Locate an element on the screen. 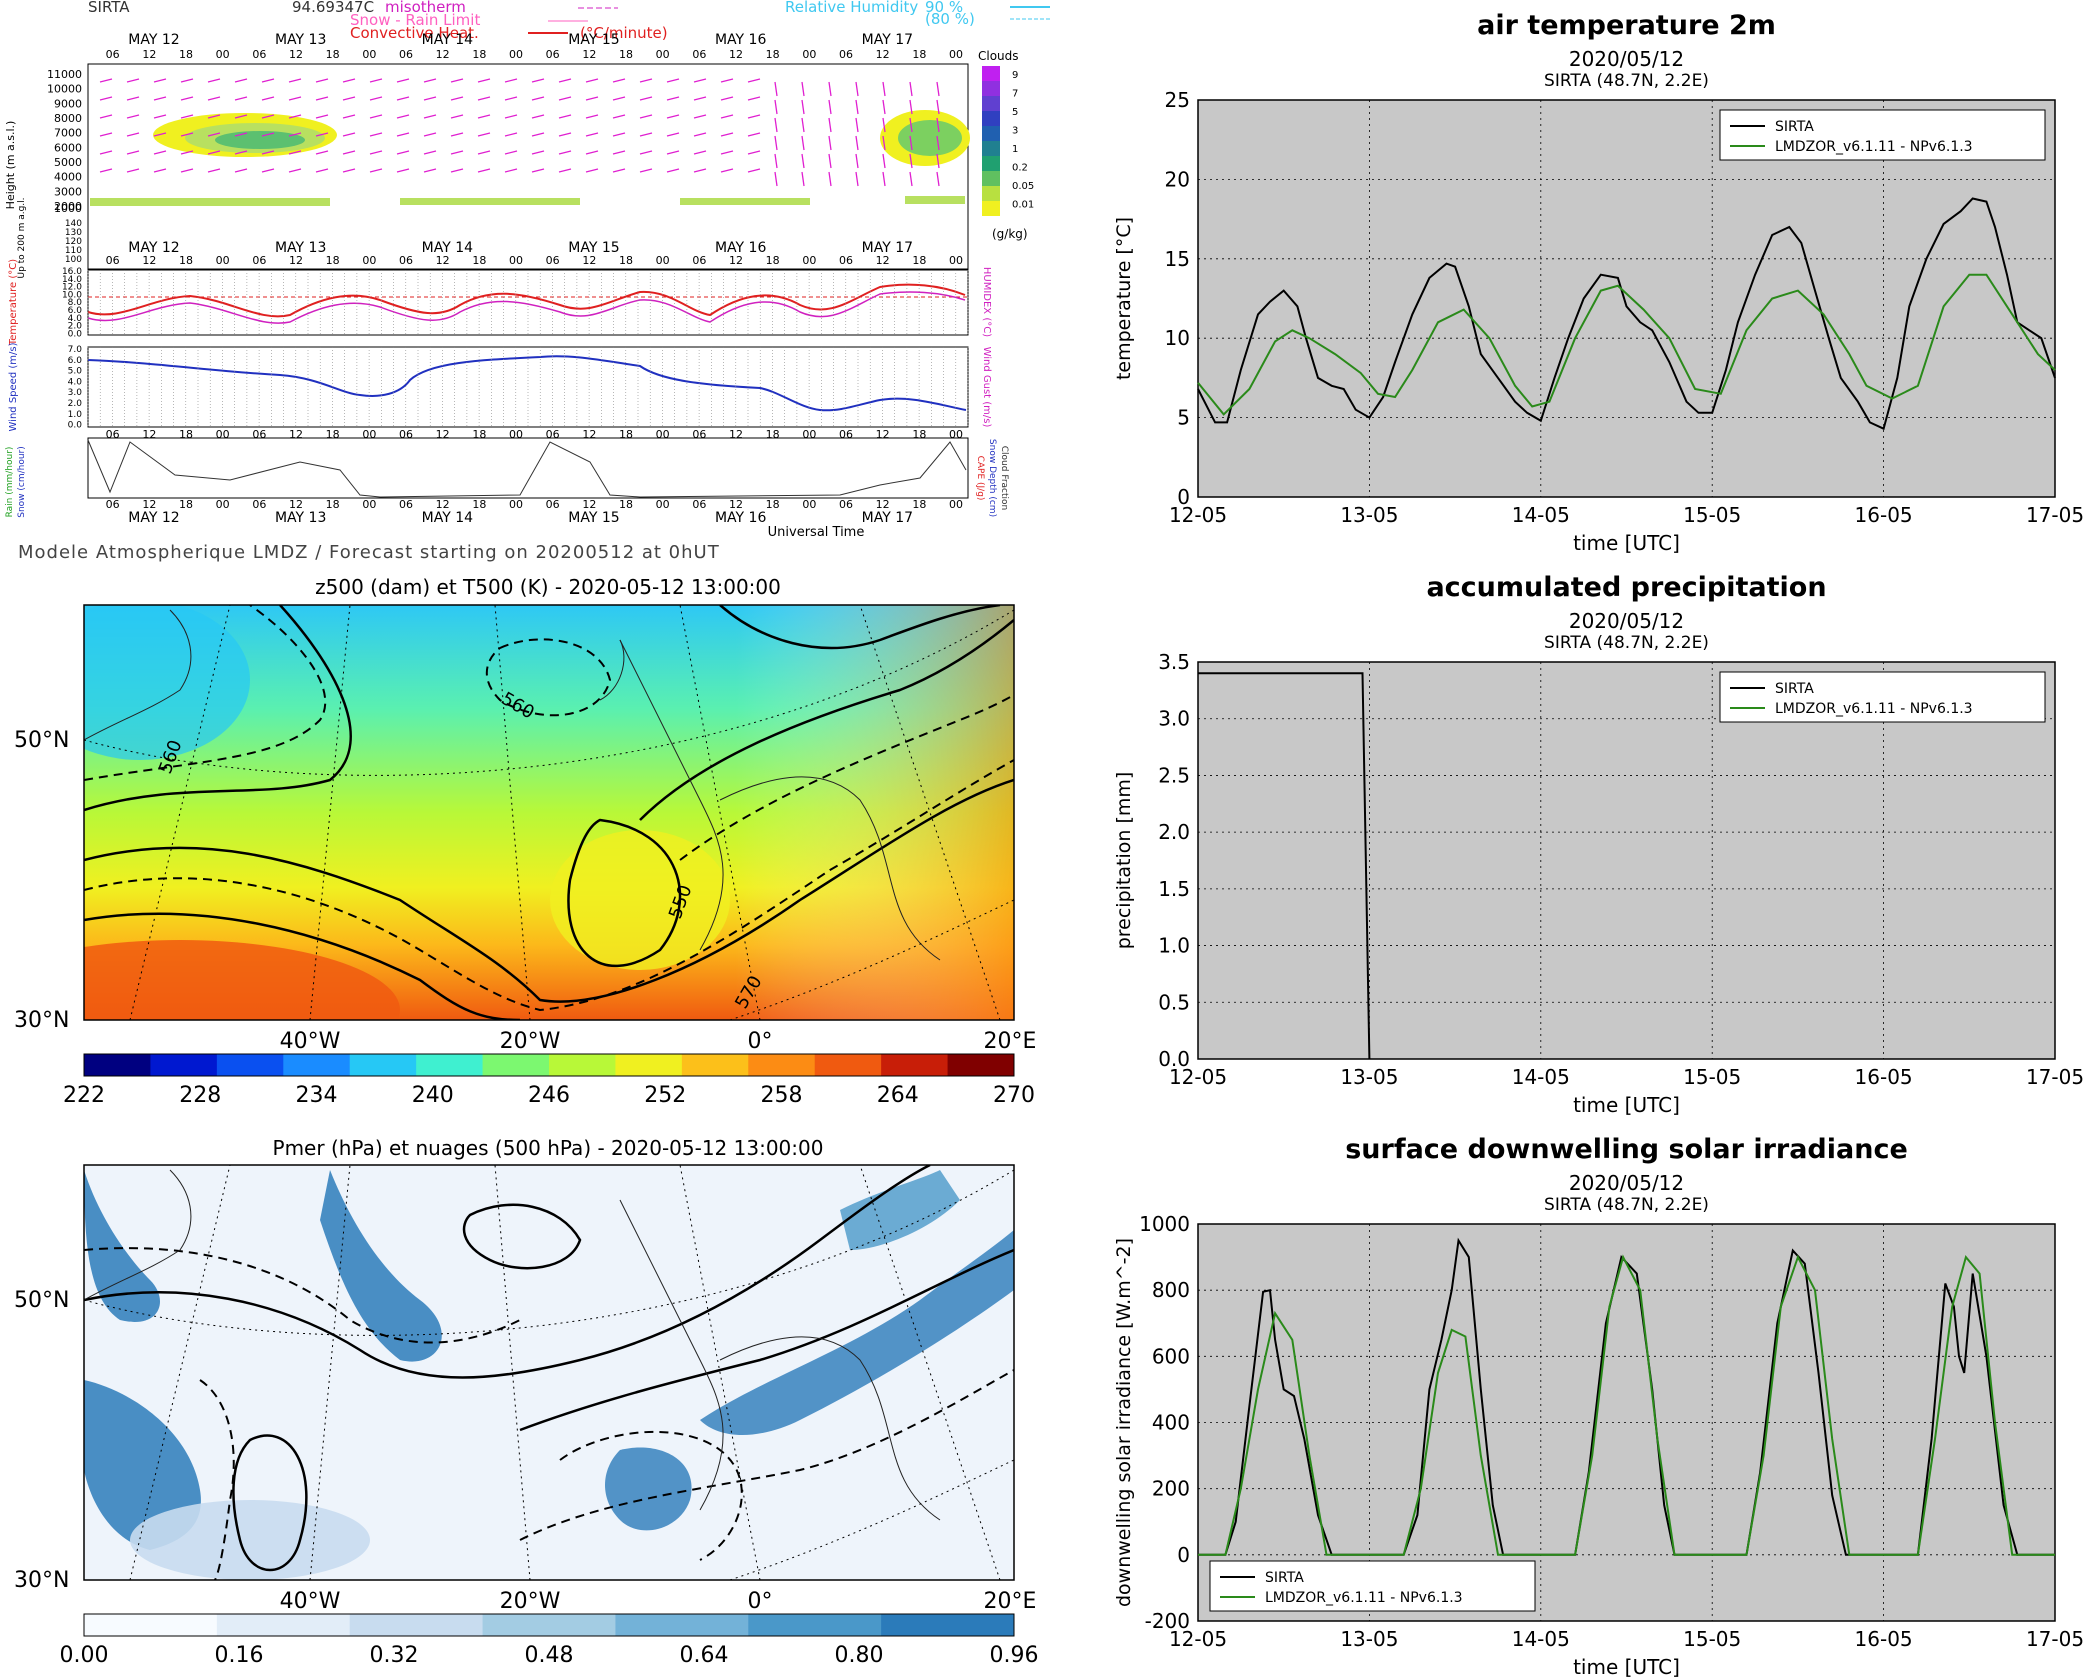  meteogram-altitude: 94.69347C is located at coordinates (333, 8).